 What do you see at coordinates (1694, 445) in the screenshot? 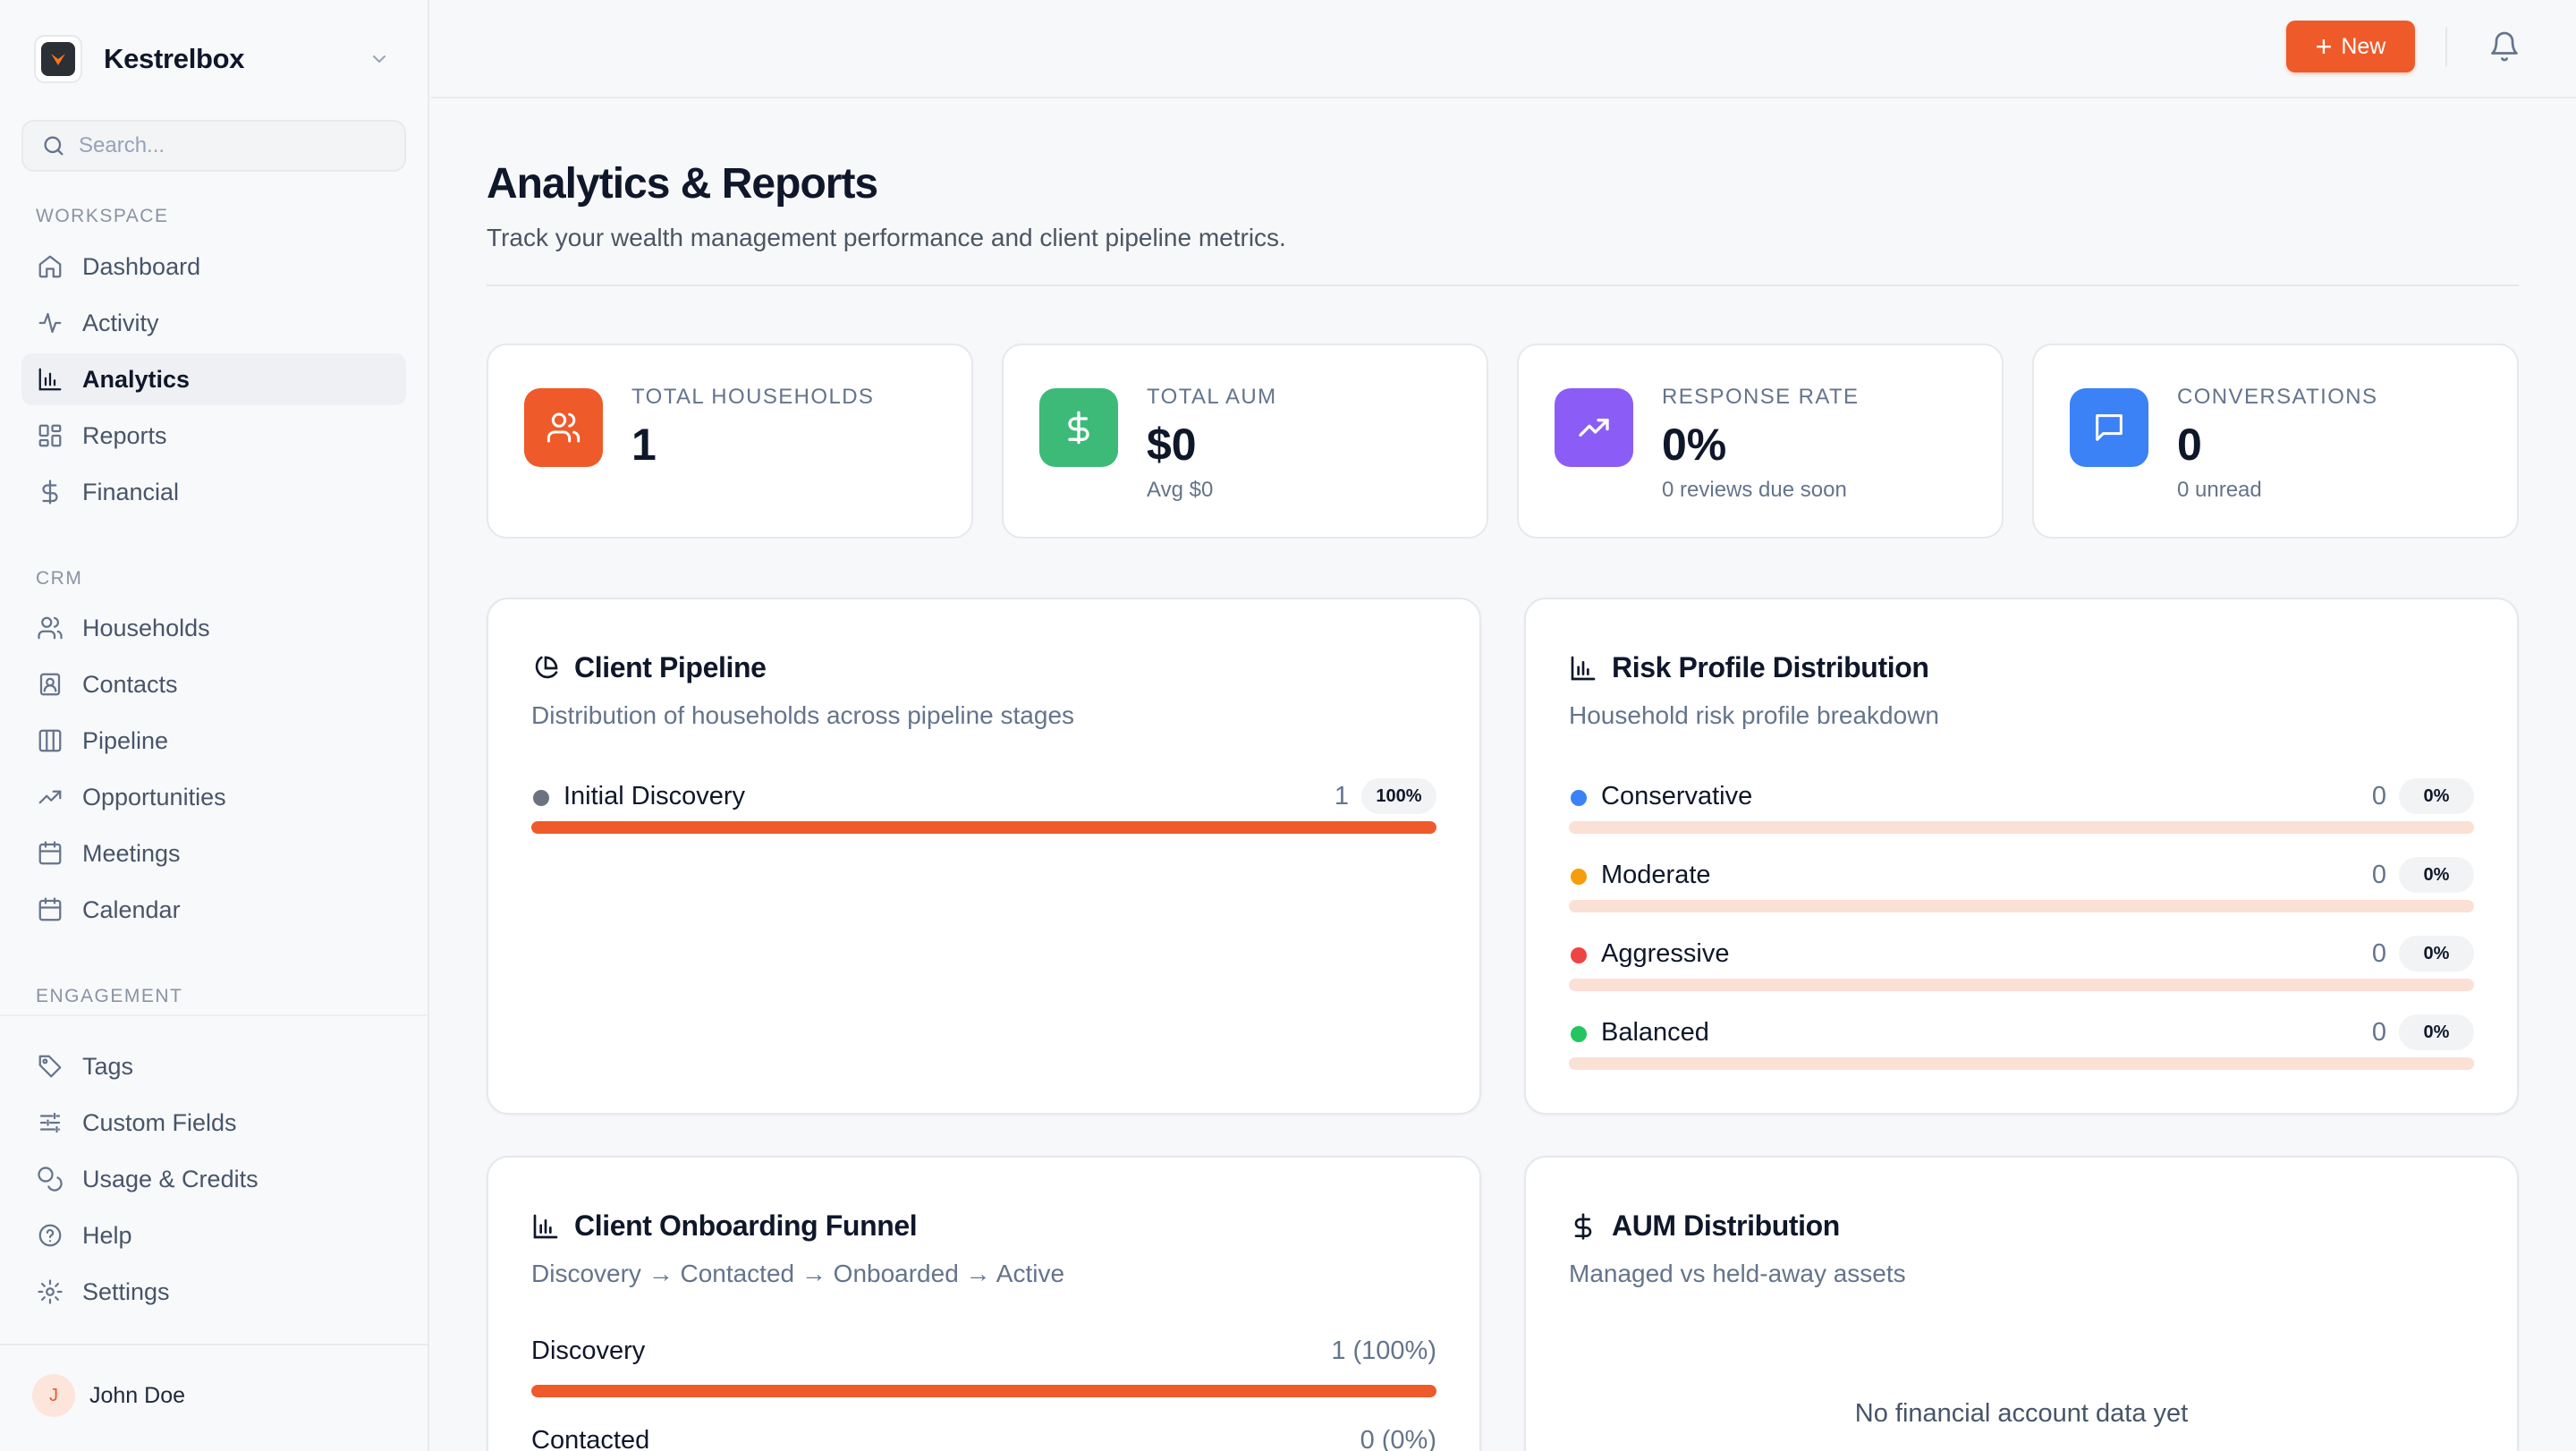
I see `stat-value: 0%` at bounding box center [1694, 445].